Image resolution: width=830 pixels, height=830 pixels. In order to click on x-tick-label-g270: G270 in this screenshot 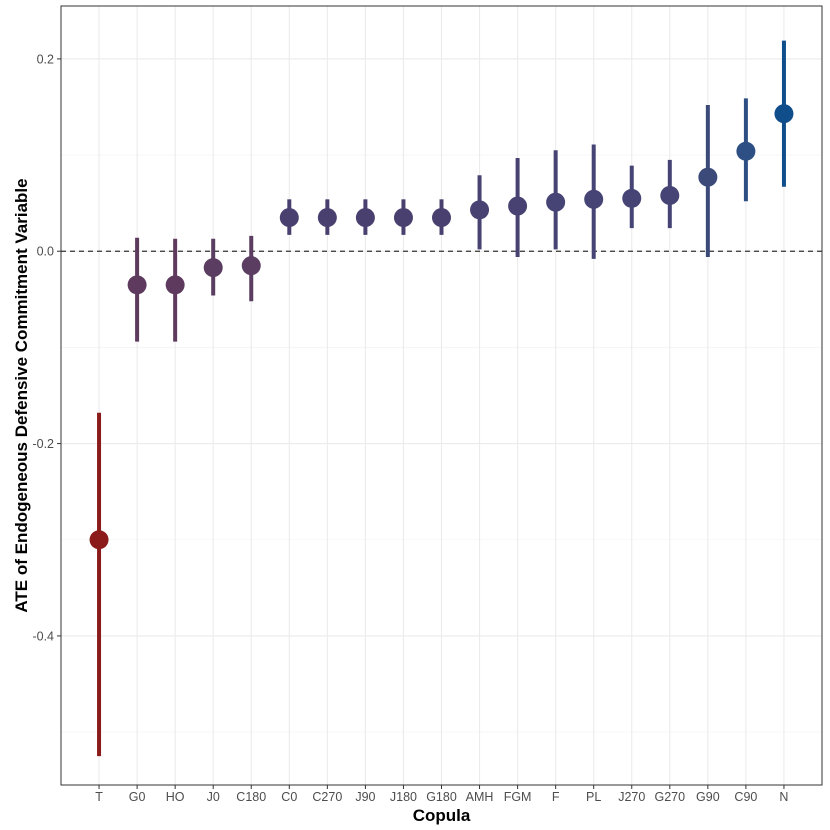, I will do `click(670, 797)`.